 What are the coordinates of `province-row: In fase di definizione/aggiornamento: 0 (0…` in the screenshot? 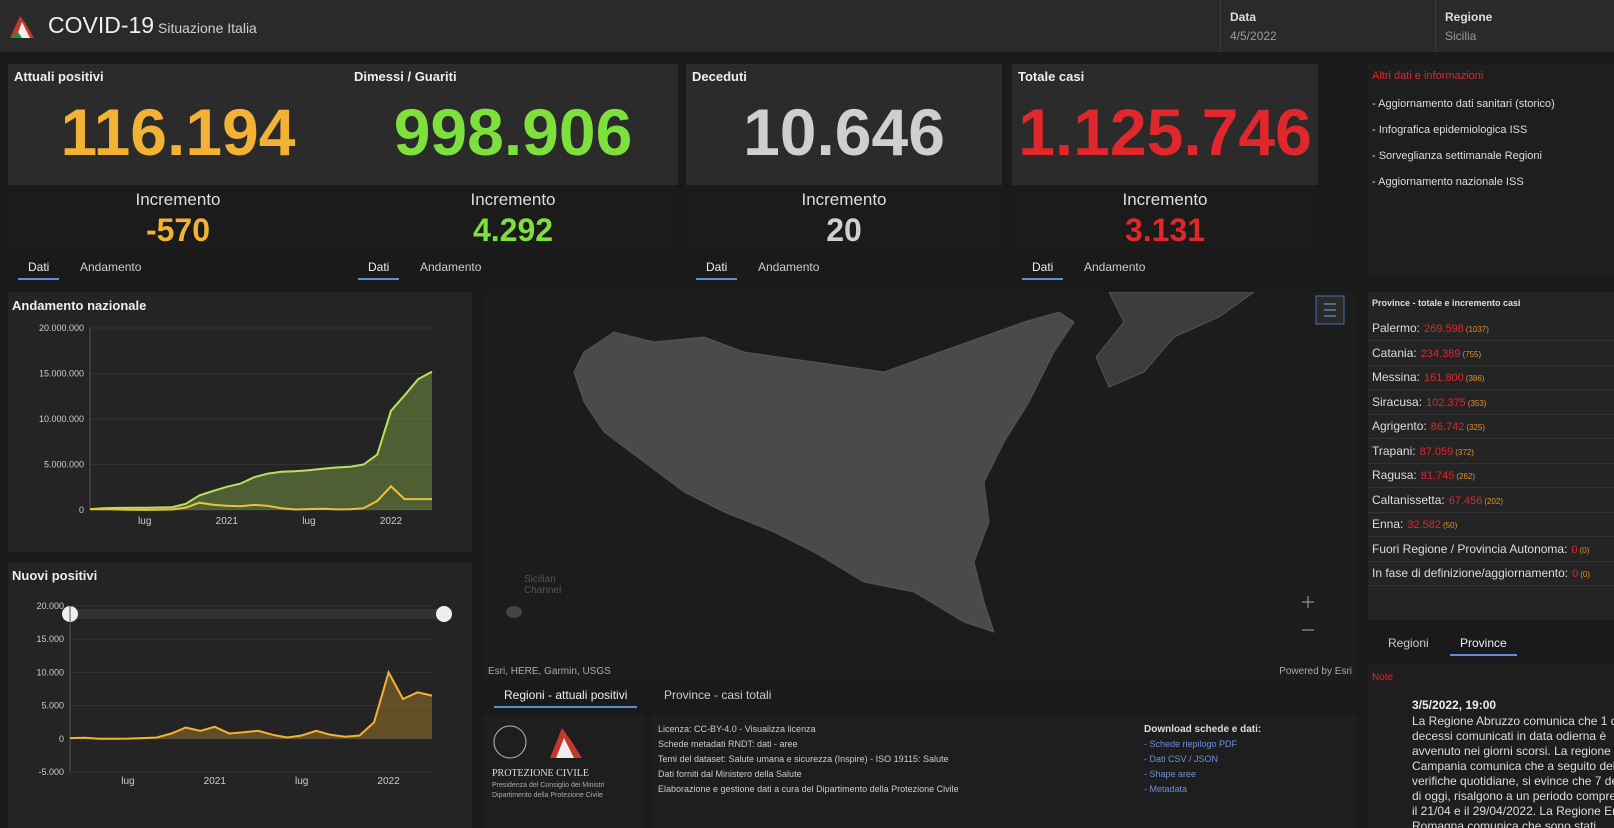 It's located at (1491, 573).